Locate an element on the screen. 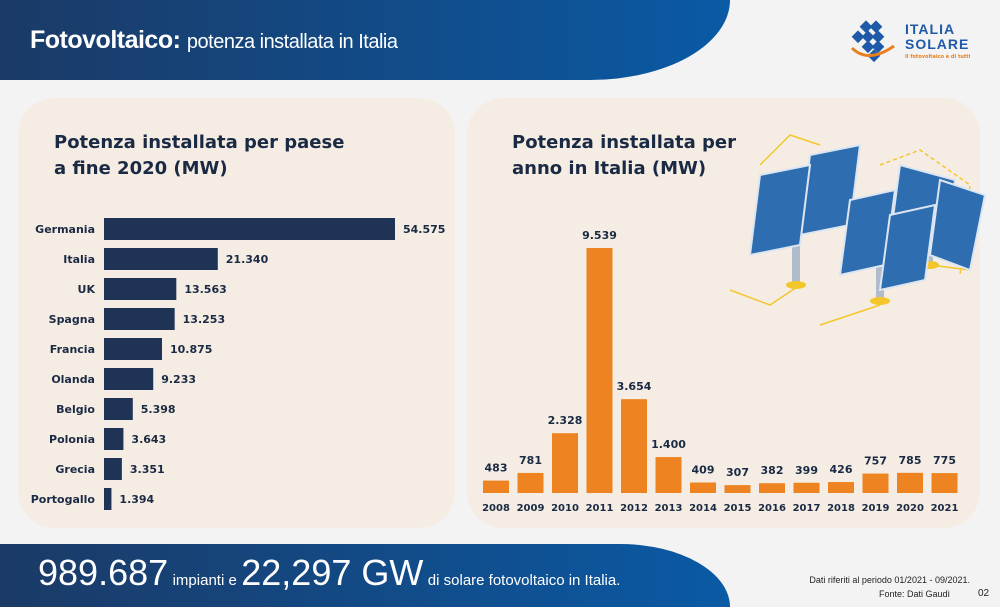 This screenshot has height=607, width=1000. bar-polonia is located at coordinates (114, 439).